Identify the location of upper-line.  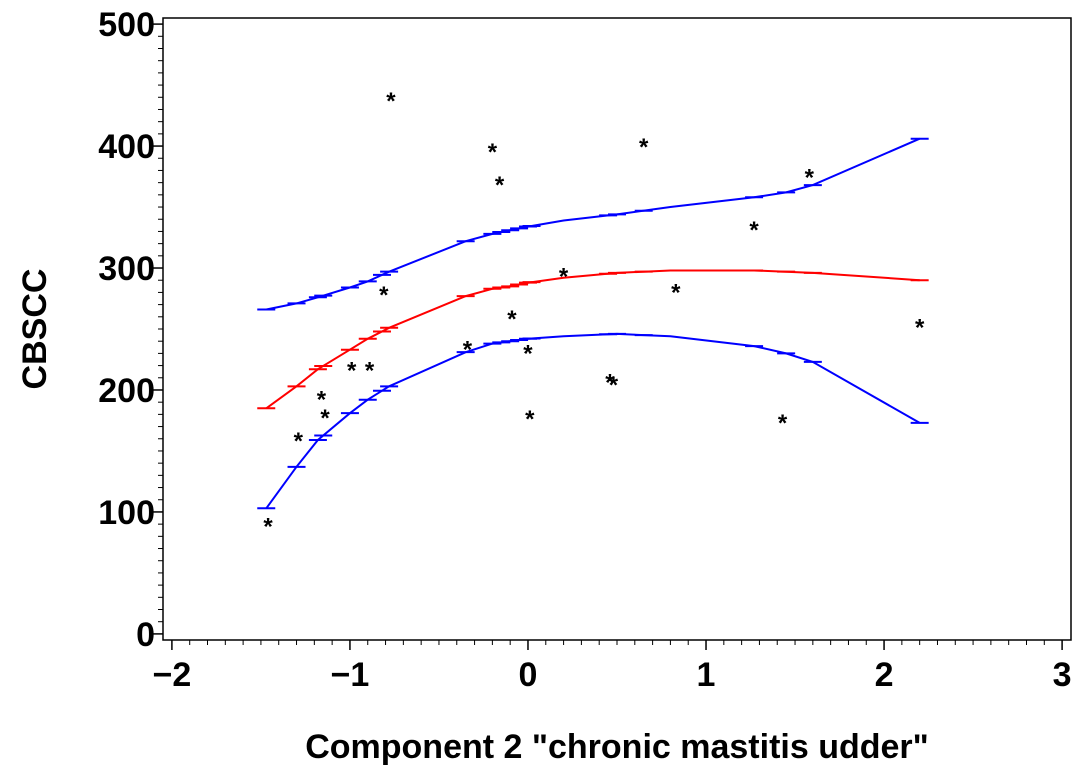
(593, 224).